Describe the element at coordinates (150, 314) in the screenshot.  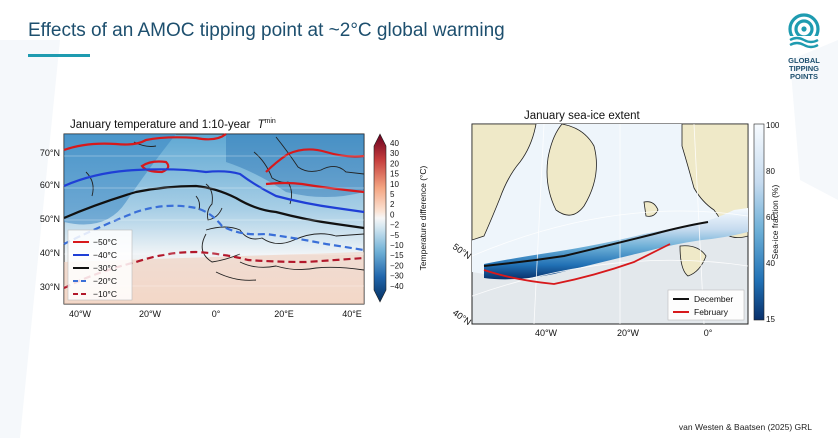
I see `lon-label-20w: 20°W` at that location.